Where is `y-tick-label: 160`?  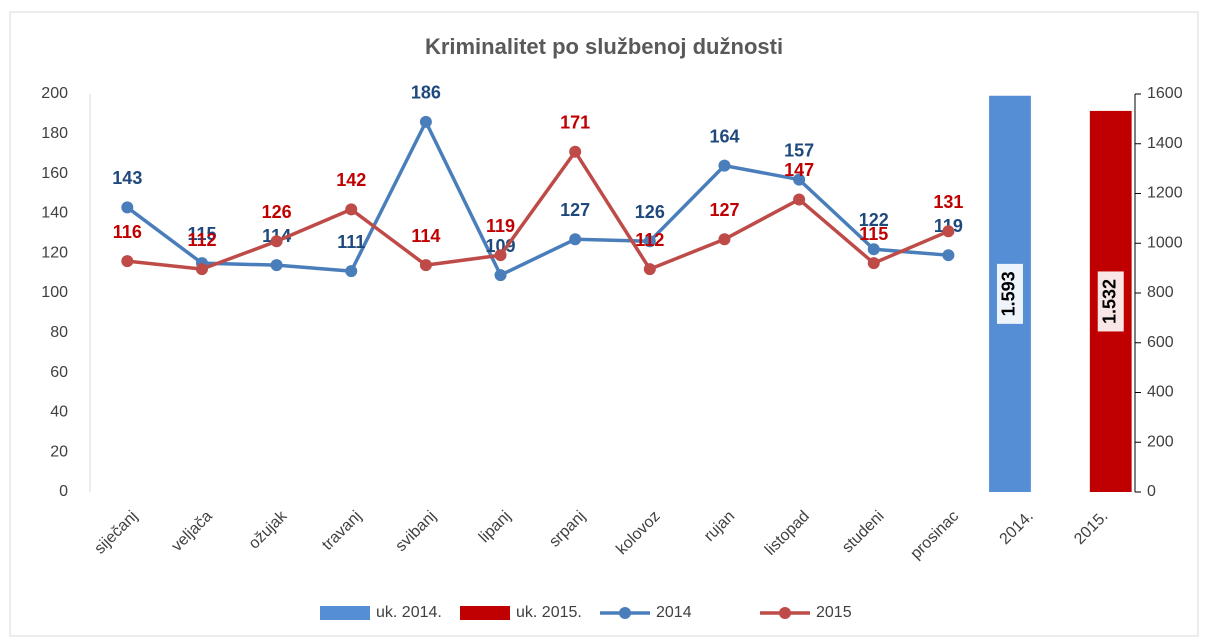
y-tick-label: 160 is located at coordinates (54, 173).